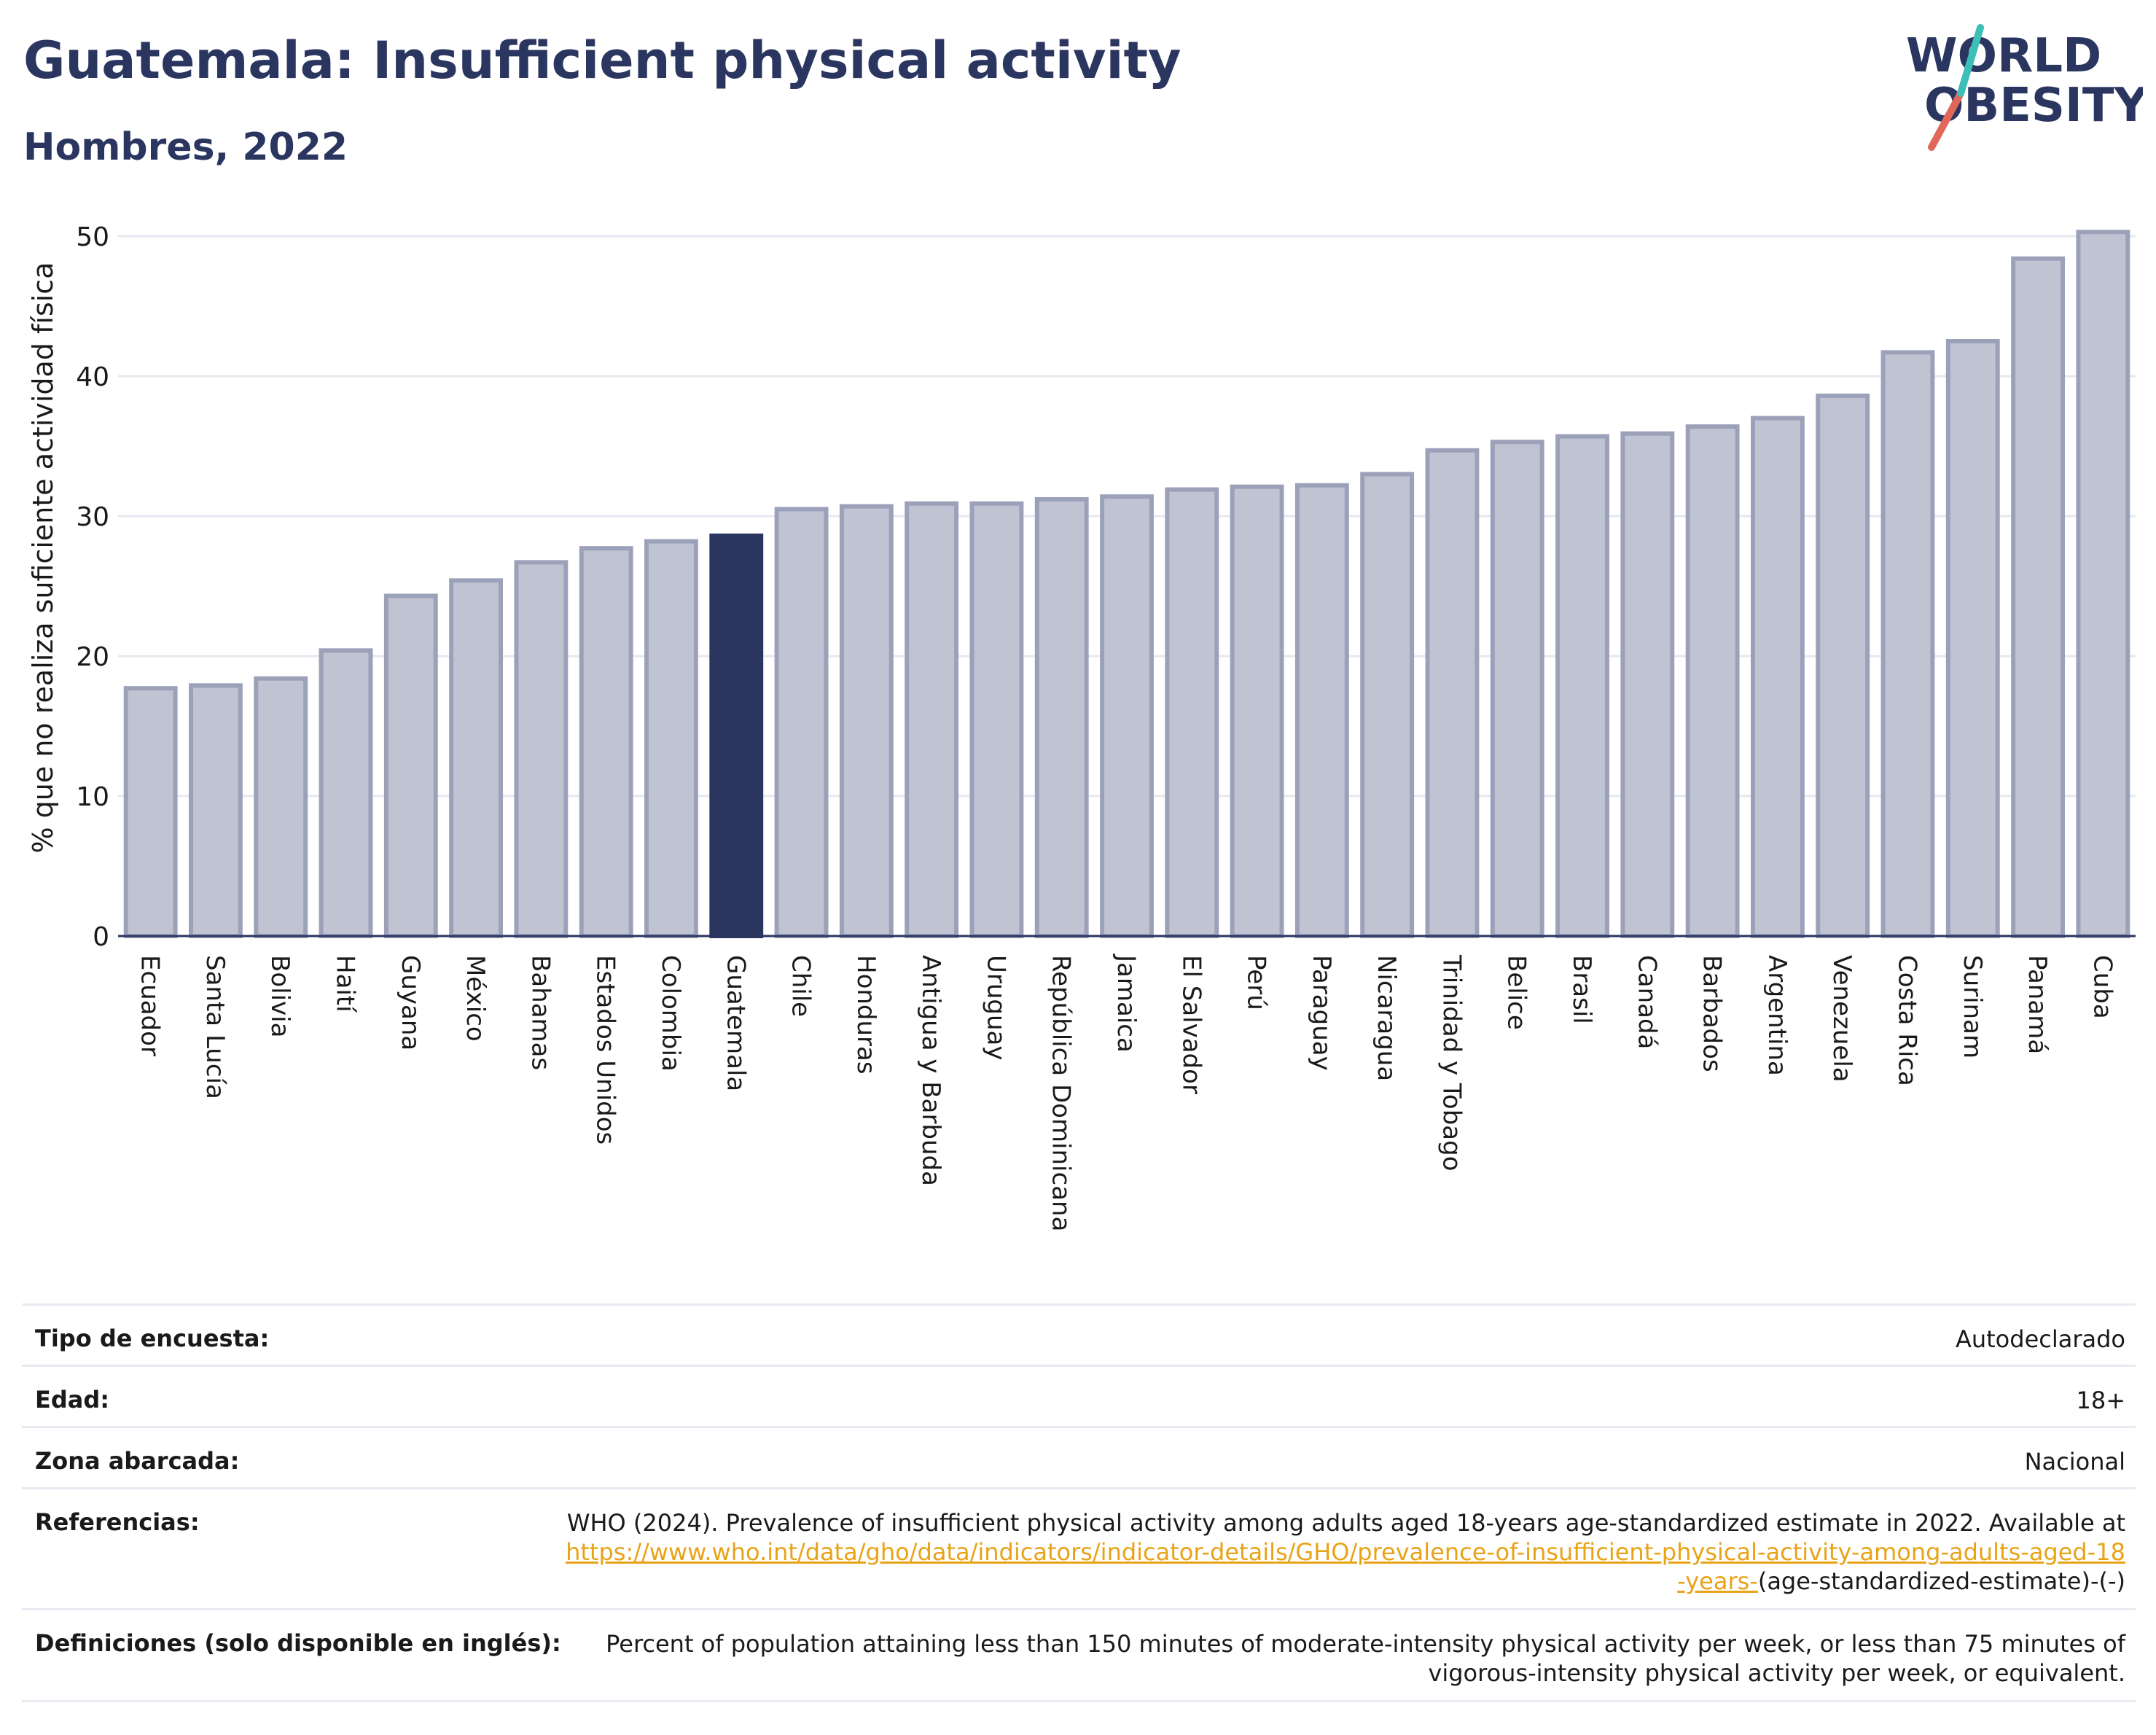 This screenshot has width=2156, height=1735. What do you see at coordinates (670, 1013) in the screenshot?
I see `x-tick-label: Colombia` at bounding box center [670, 1013].